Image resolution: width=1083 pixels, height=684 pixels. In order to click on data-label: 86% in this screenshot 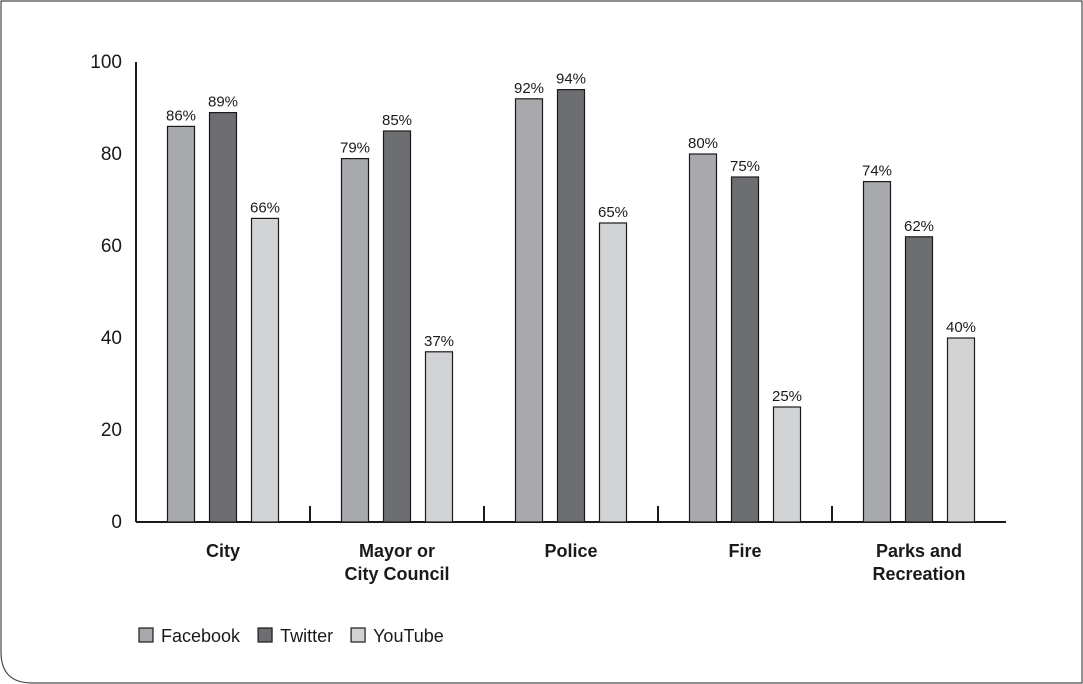, I will do `click(181, 115)`.